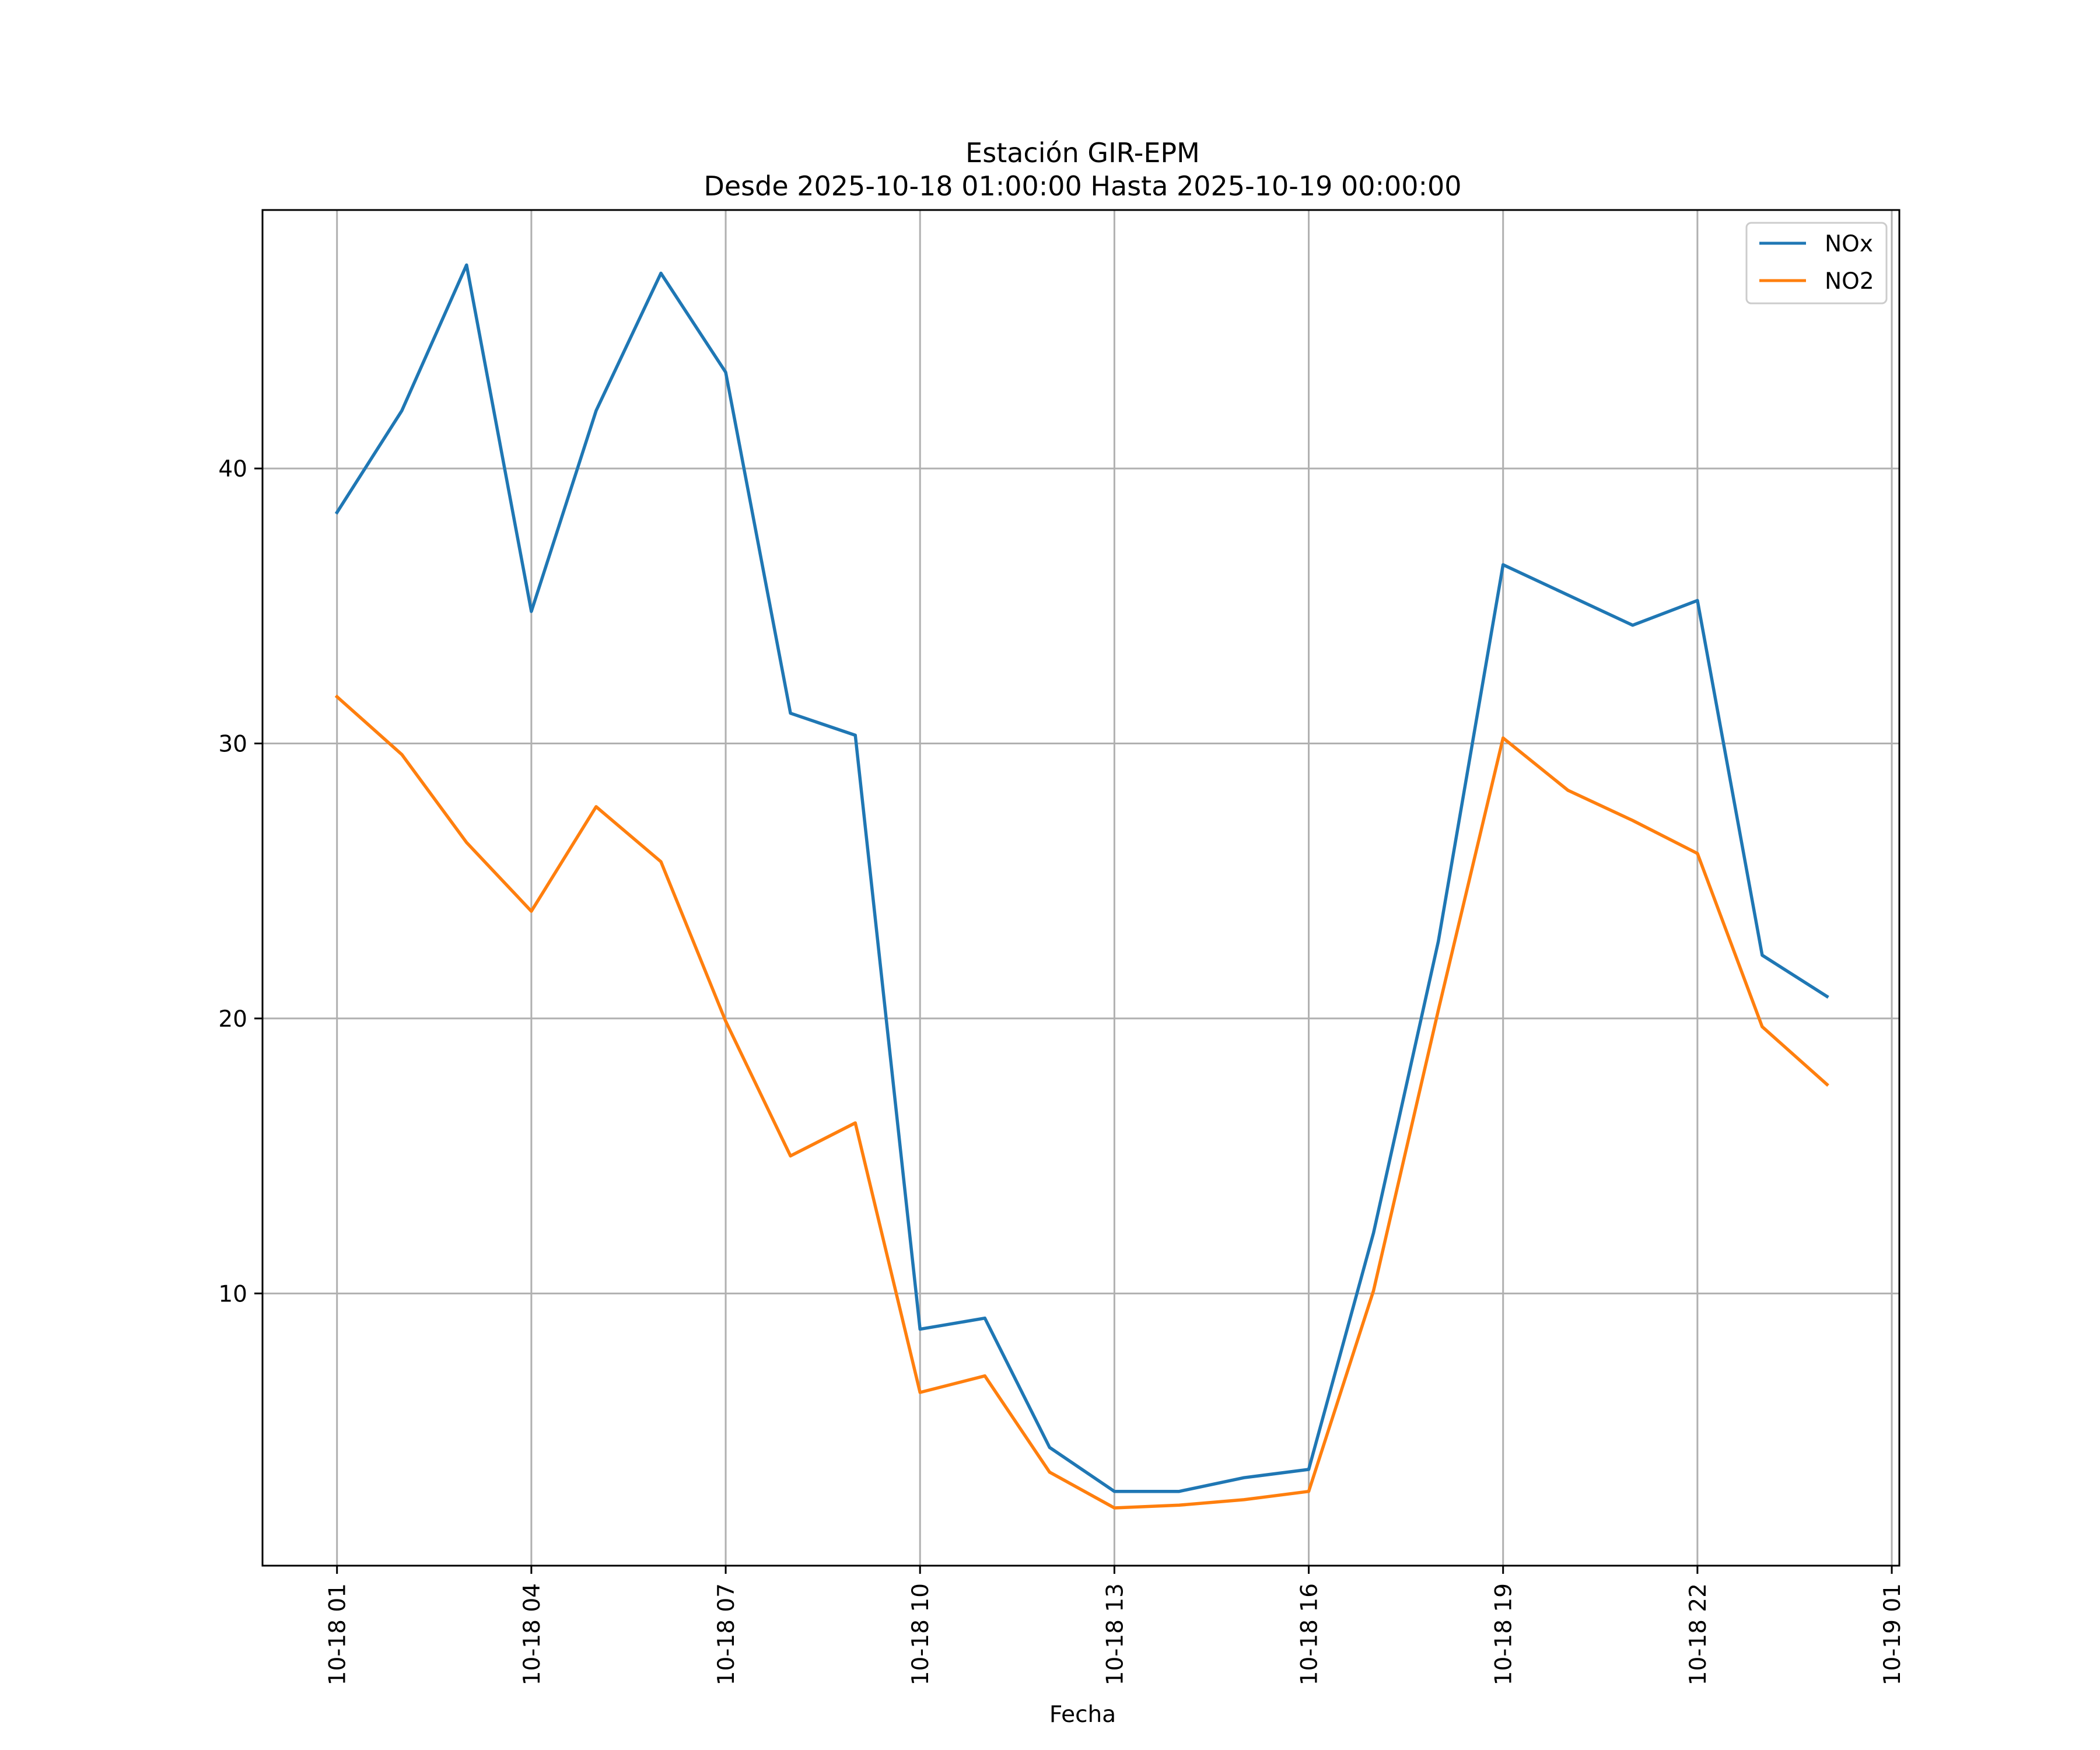 The height and width of the screenshot is (1750, 2100). I want to click on x-tick-label: 10-18 13, so click(1115, 1634).